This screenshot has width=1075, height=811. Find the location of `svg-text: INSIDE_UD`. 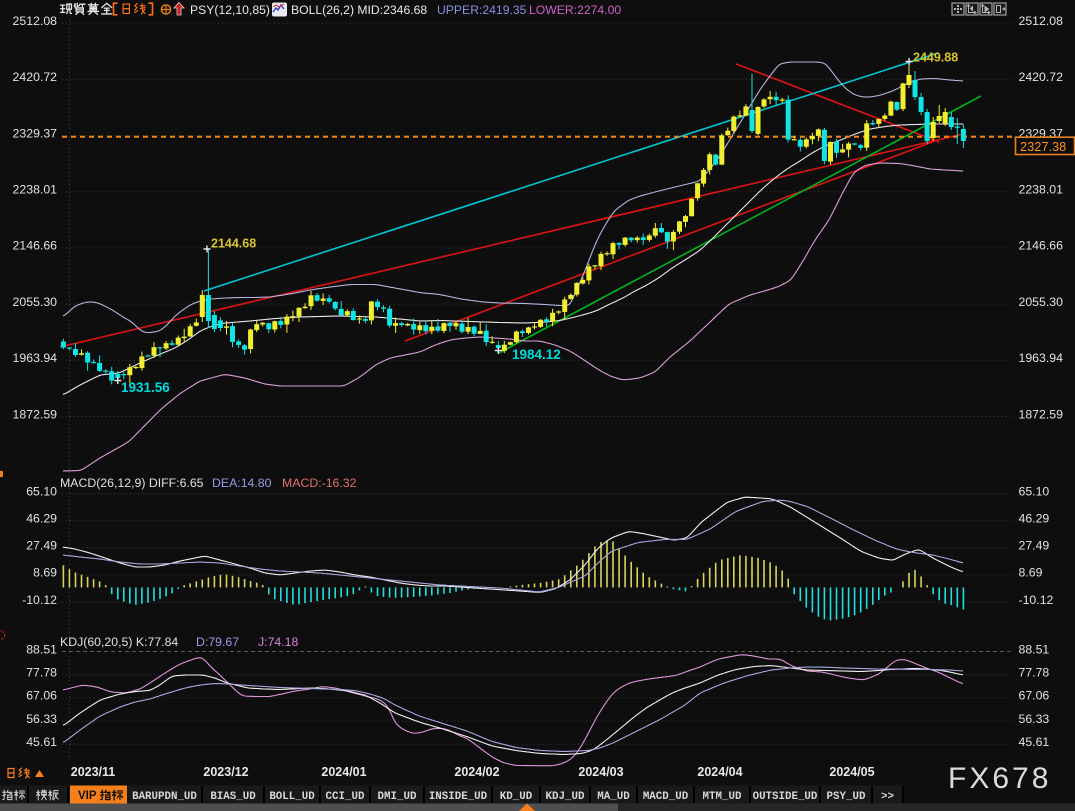

svg-text: INSIDE_UD is located at coordinates (458, 797).